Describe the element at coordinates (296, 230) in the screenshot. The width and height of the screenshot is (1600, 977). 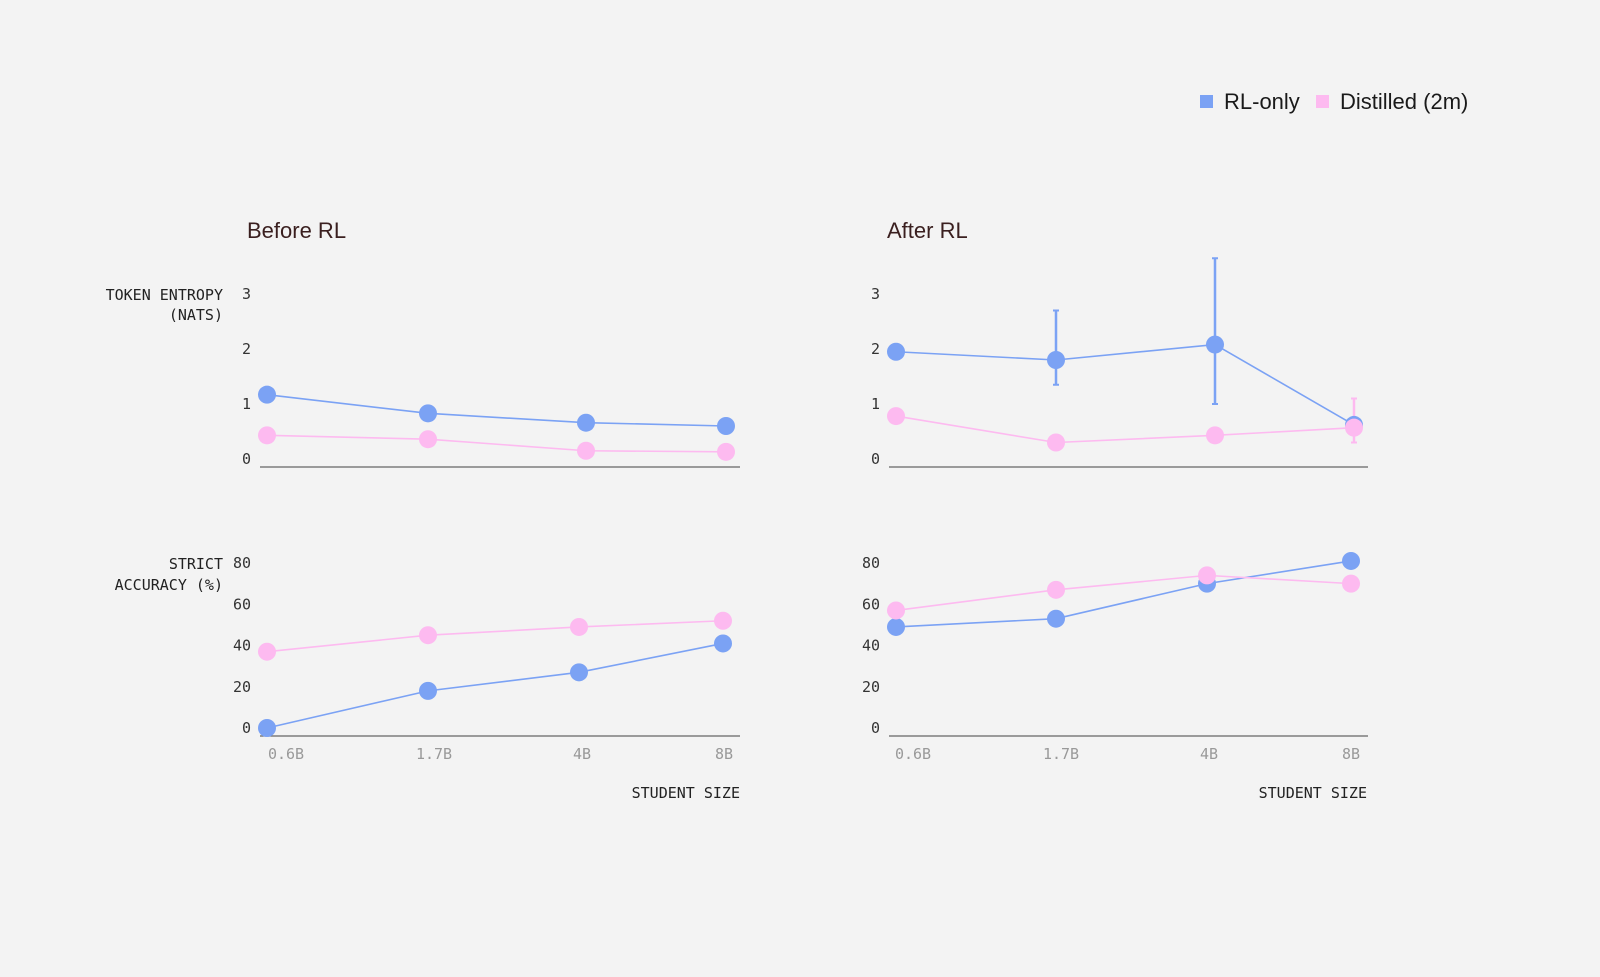
I see `title-before-rl: Before RL` at that location.